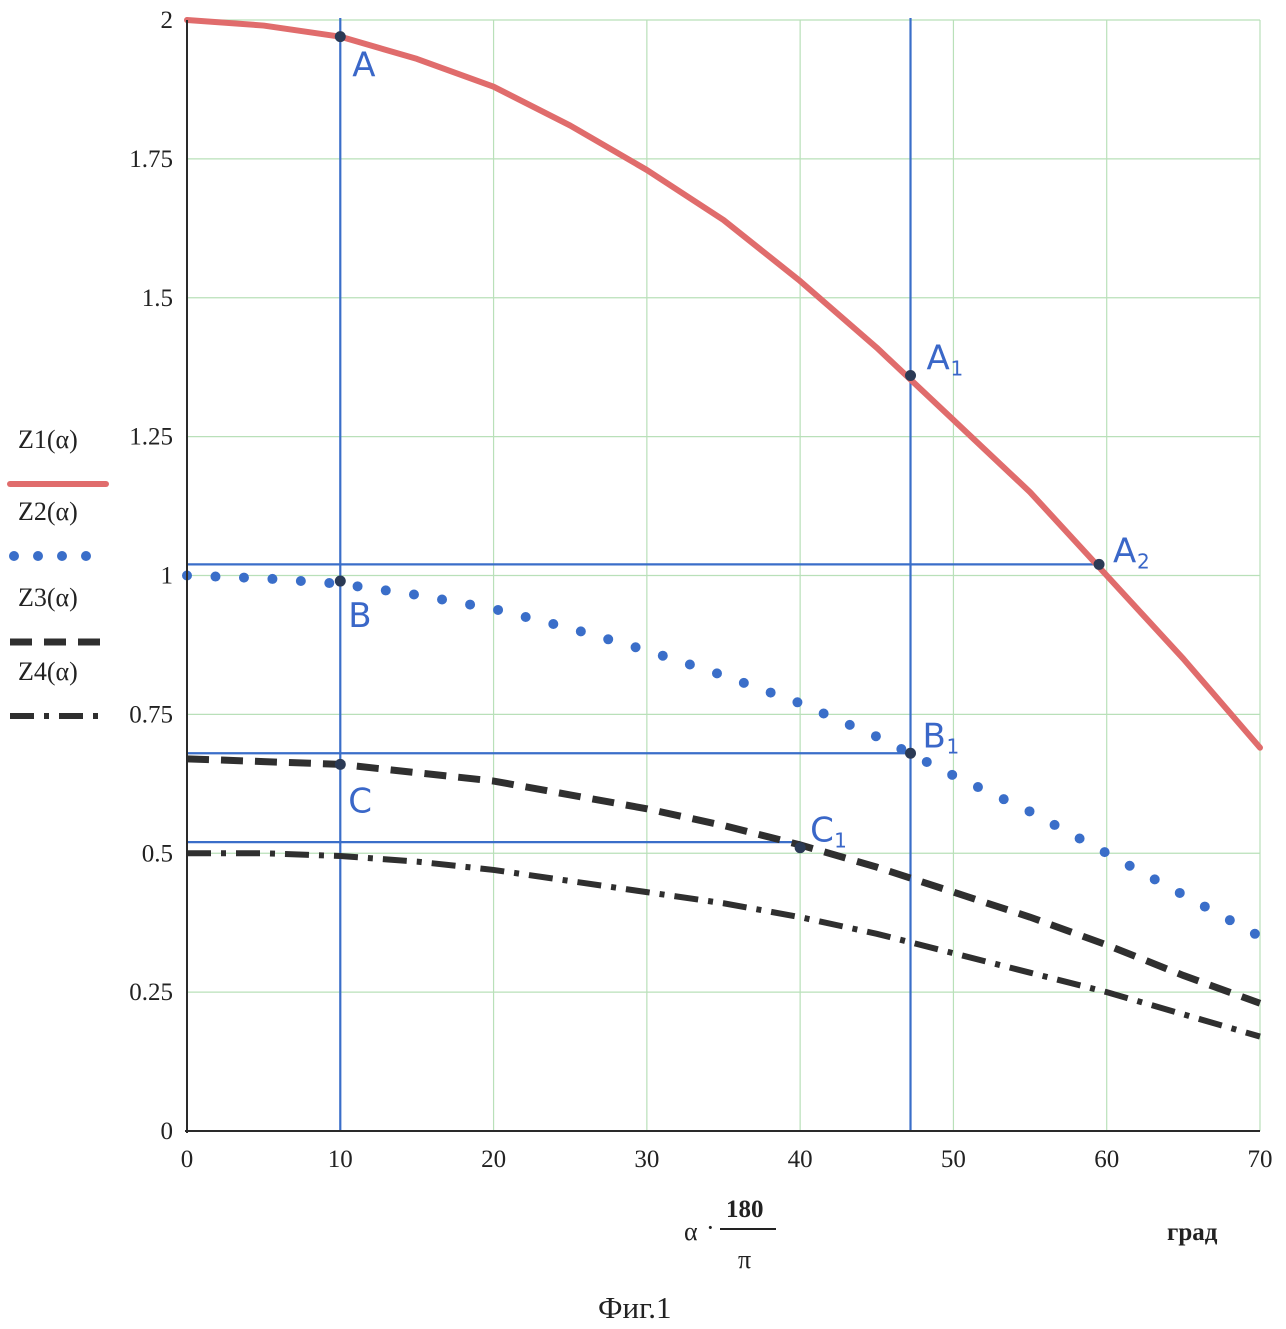 Image resolution: width=1286 pixels, height=1329 pixels. What do you see at coordinates (167, 20) in the screenshot?
I see `y-tick-label: 2` at bounding box center [167, 20].